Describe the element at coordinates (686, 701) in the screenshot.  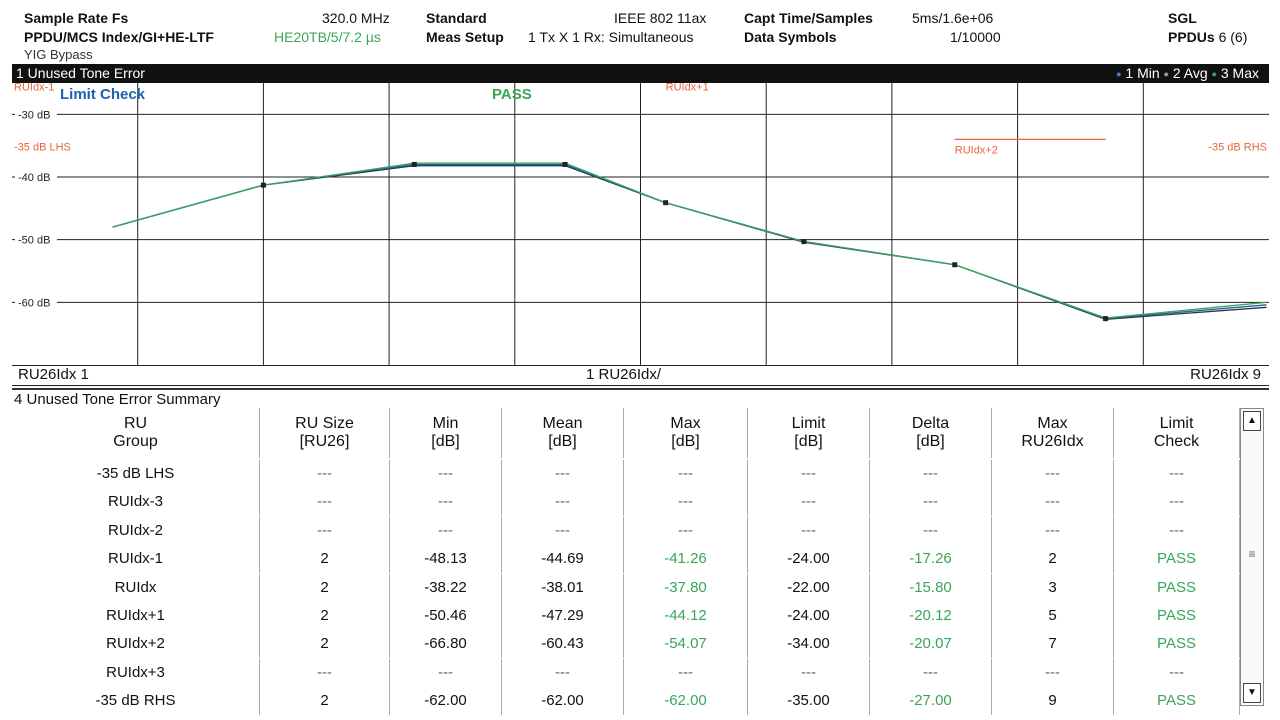
I see `col-max-cell: -62.00` at that location.